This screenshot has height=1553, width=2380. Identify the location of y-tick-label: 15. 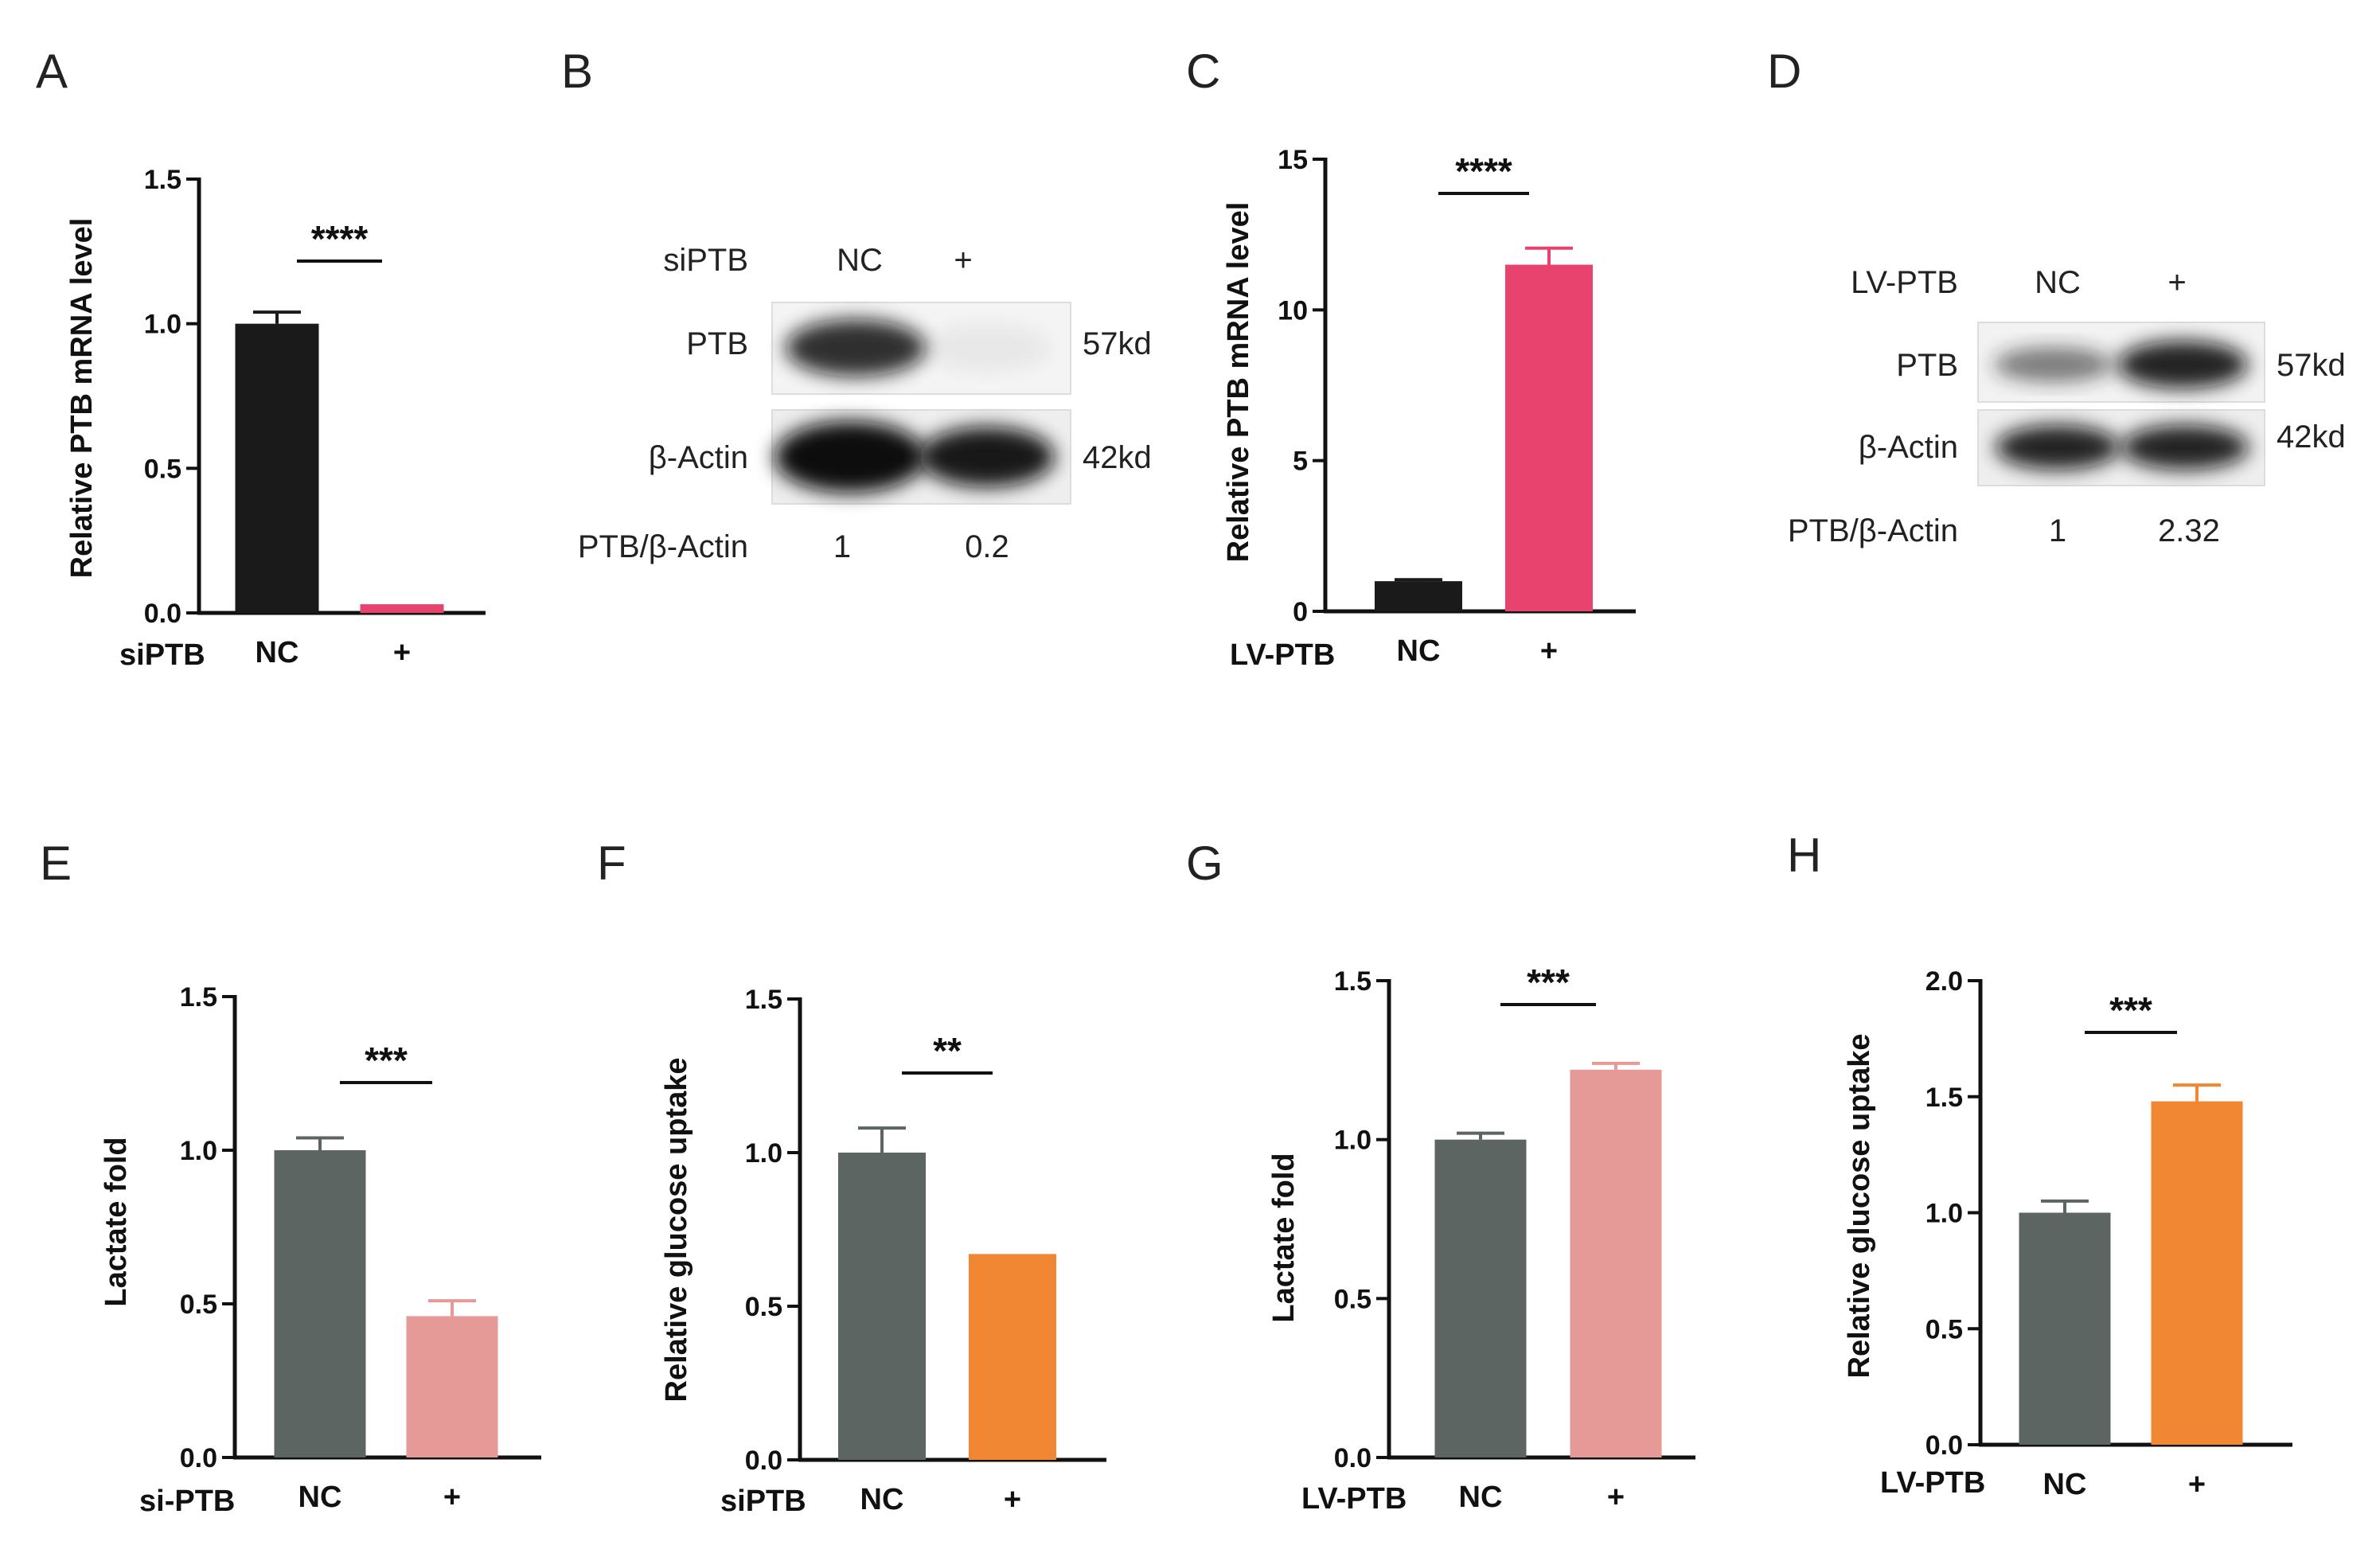
(1293, 160).